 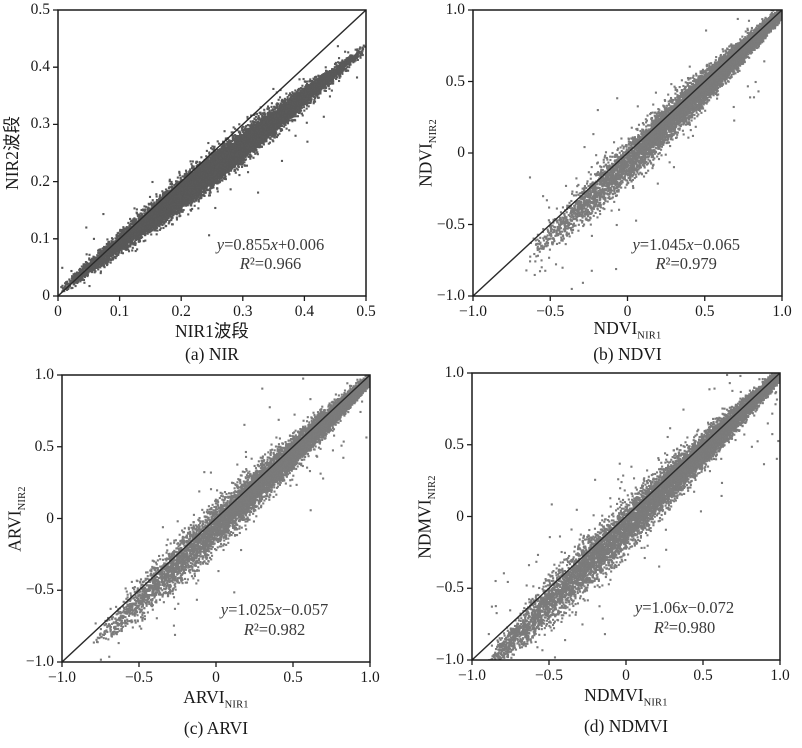 What do you see at coordinates (40, 124) in the screenshot?
I see `y-tick-label: 0.3` at bounding box center [40, 124].